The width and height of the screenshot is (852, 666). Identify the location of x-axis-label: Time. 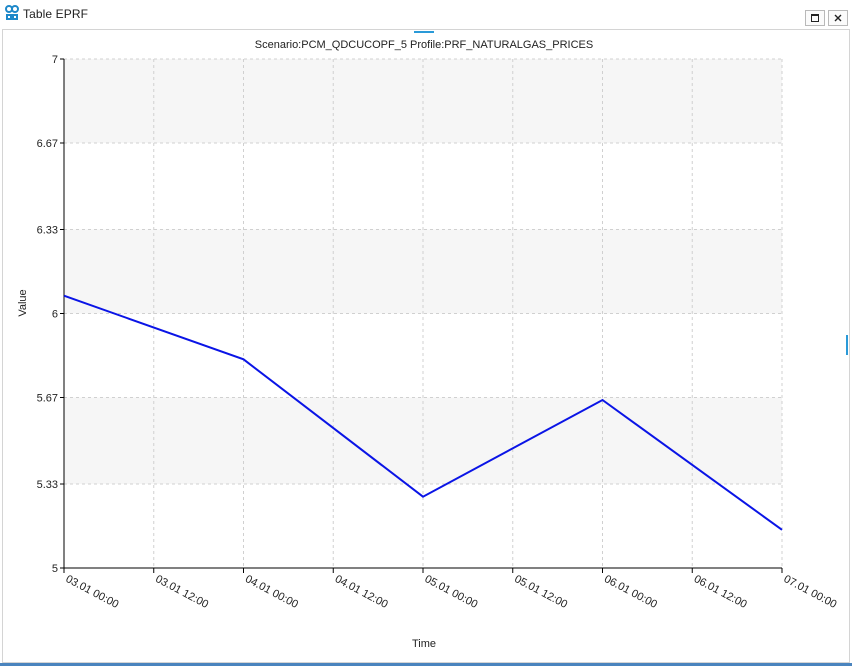
(424, 644).